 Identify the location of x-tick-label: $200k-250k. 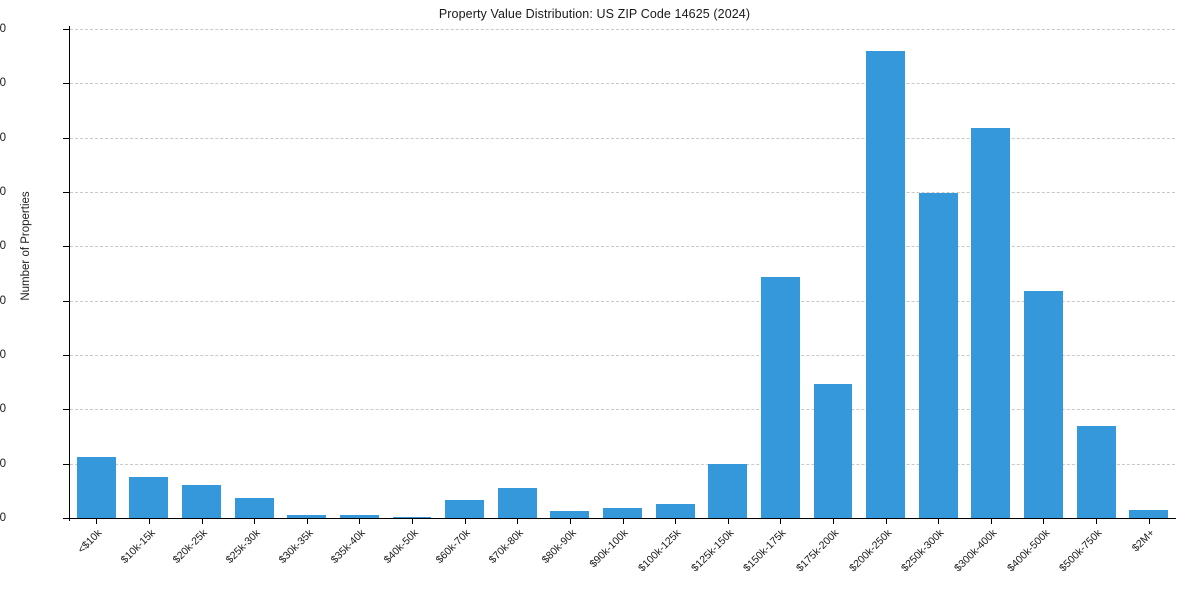
(870, 551).